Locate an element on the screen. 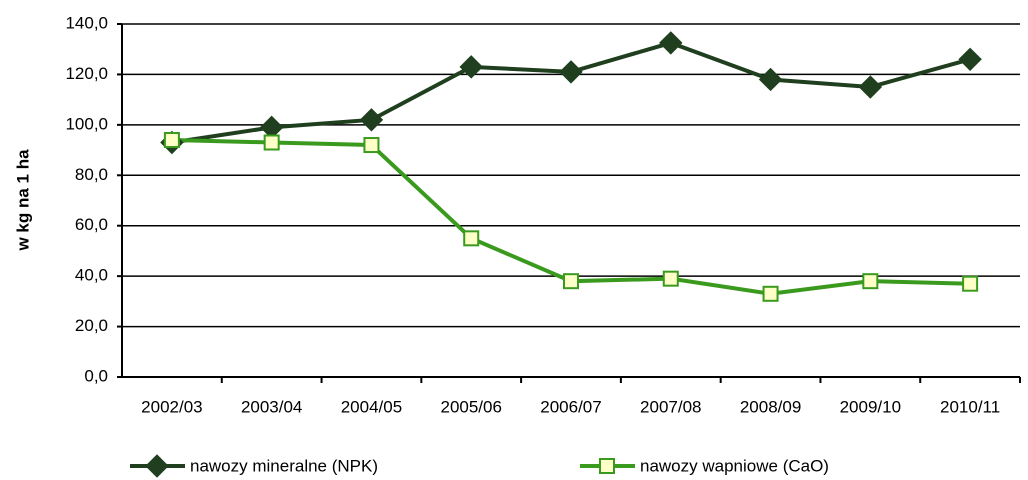 Image resolution: width=1028 pixels, height=480 pixels. x-tick-label: 2008/09 is located at coordinates (770, 406).